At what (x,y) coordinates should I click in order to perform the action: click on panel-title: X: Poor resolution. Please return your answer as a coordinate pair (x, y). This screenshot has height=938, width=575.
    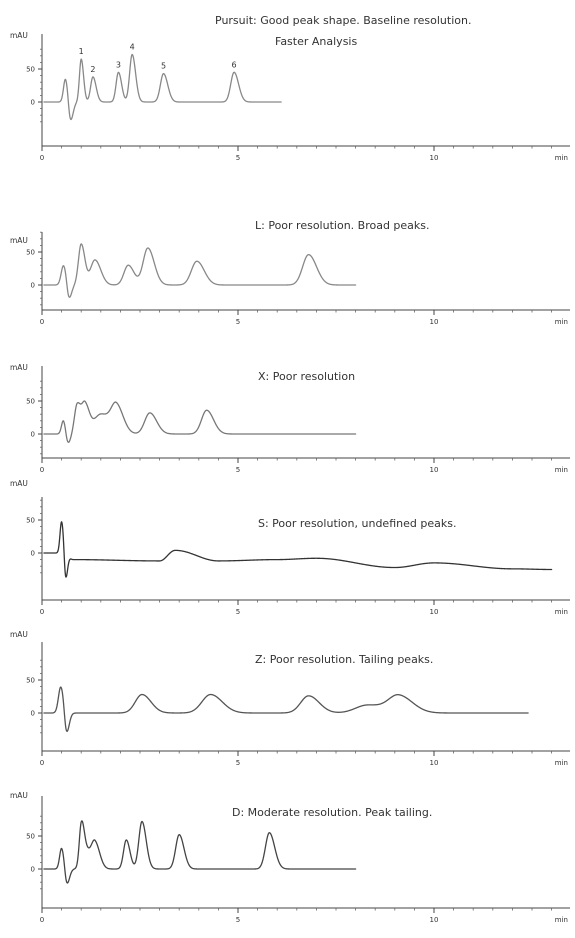
    Looking at the image, I should click on (306, 376).